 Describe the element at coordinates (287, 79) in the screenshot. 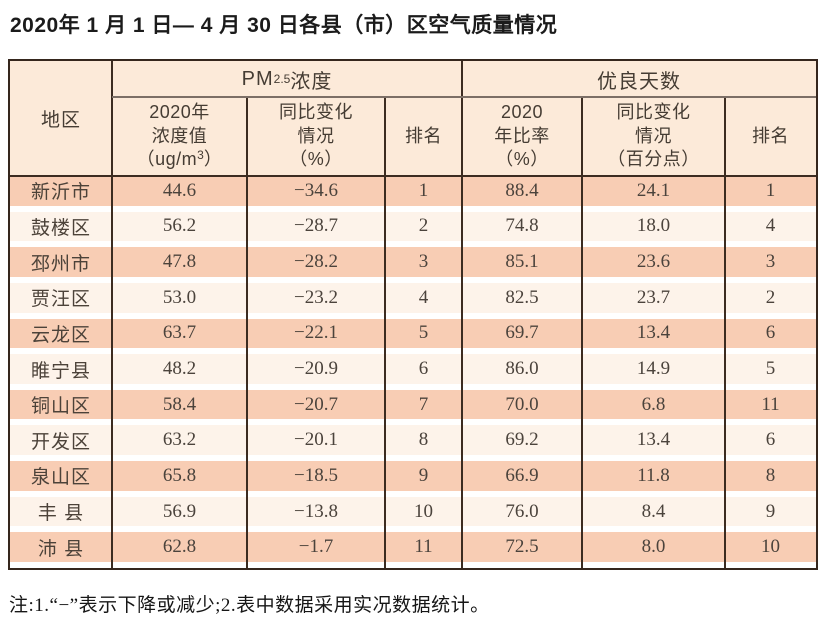

I see `header-pm-group: PM 2.5 浓度` at that location.